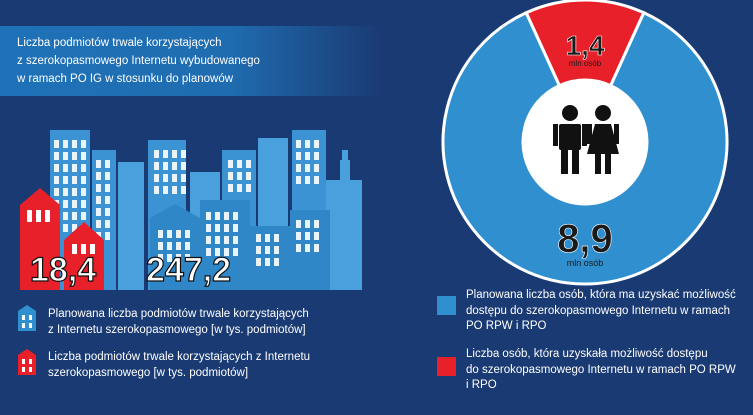  Describe the element at coordinates (131, 226) in the screenshot. I see `building` at that location.